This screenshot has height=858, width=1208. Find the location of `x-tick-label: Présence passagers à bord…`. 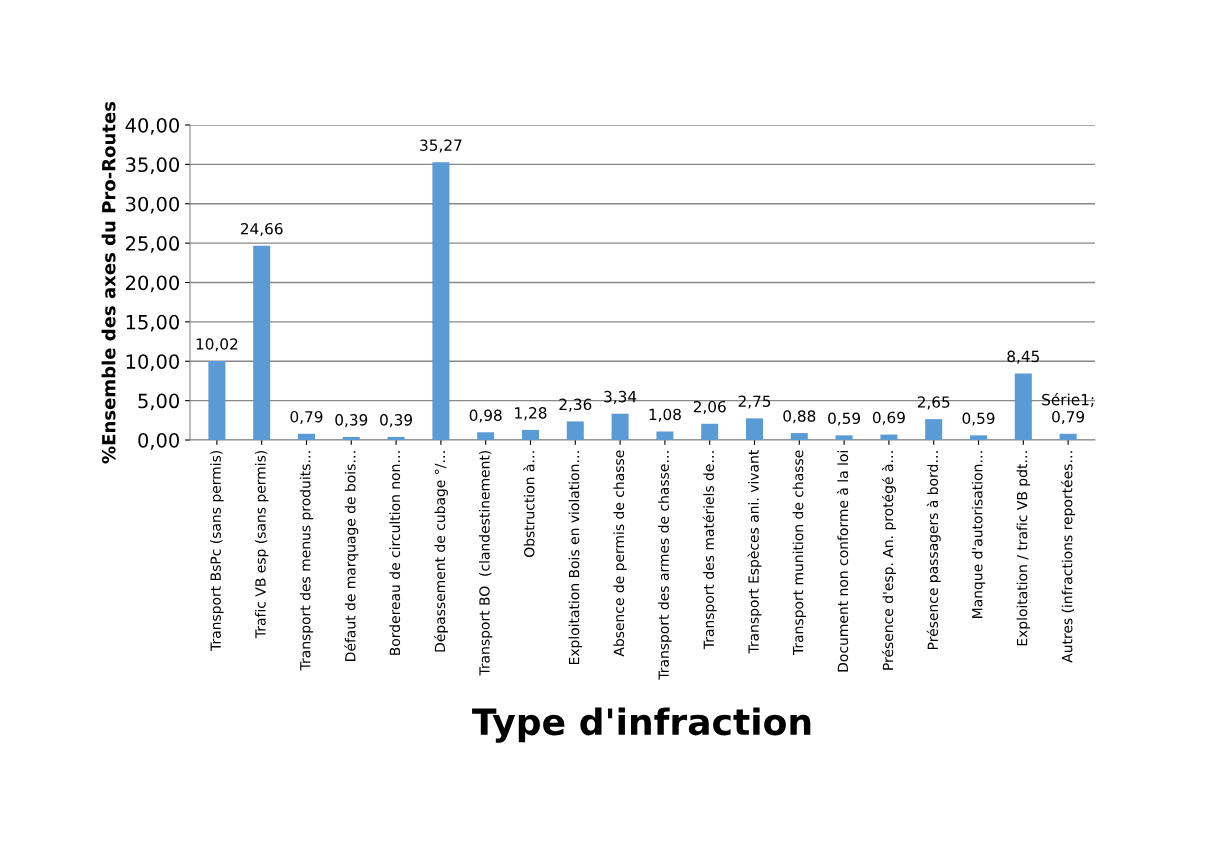

x-tick-label: Présence passagers à bord… is located at coordinates (933, 550).